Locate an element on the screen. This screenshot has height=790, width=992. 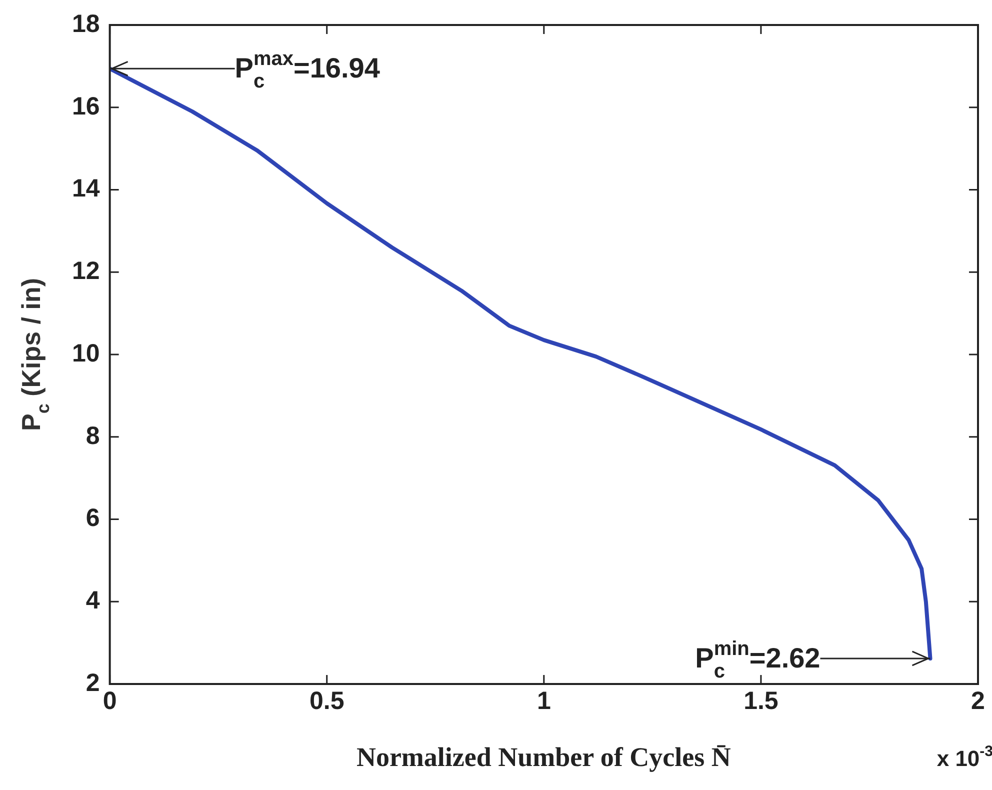
x-tick-label: 1 is located at coordinates (543, 700).